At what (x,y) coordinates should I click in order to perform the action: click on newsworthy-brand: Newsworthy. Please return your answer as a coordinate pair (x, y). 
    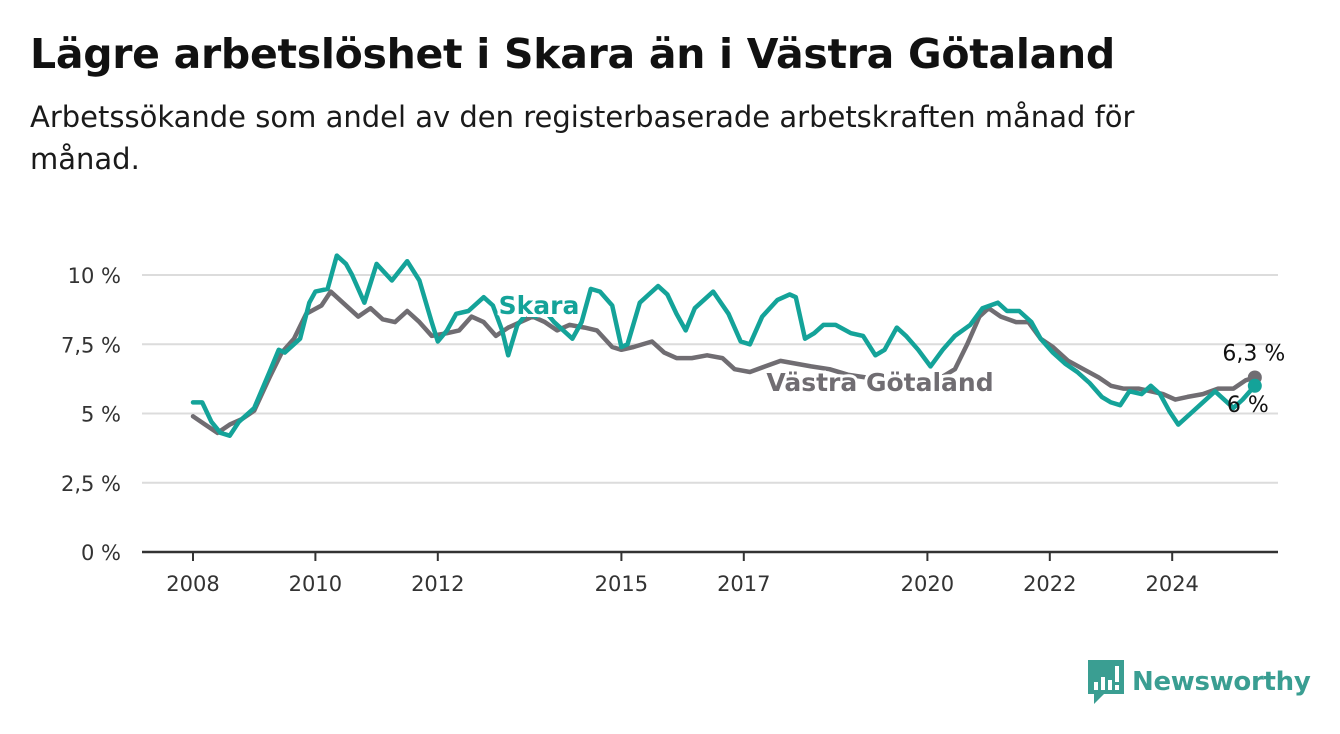
    Looking at the image, I should click on (1199, 682).